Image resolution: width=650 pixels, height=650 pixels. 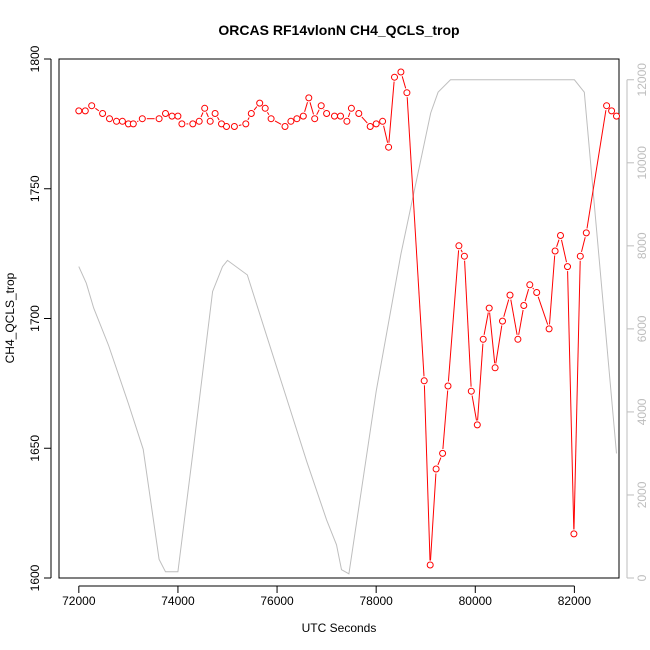 What do you see at coordinates (178, 601) in the screenshot?
I see `x-tick-label: 74000` at bounding box center [178, 601].